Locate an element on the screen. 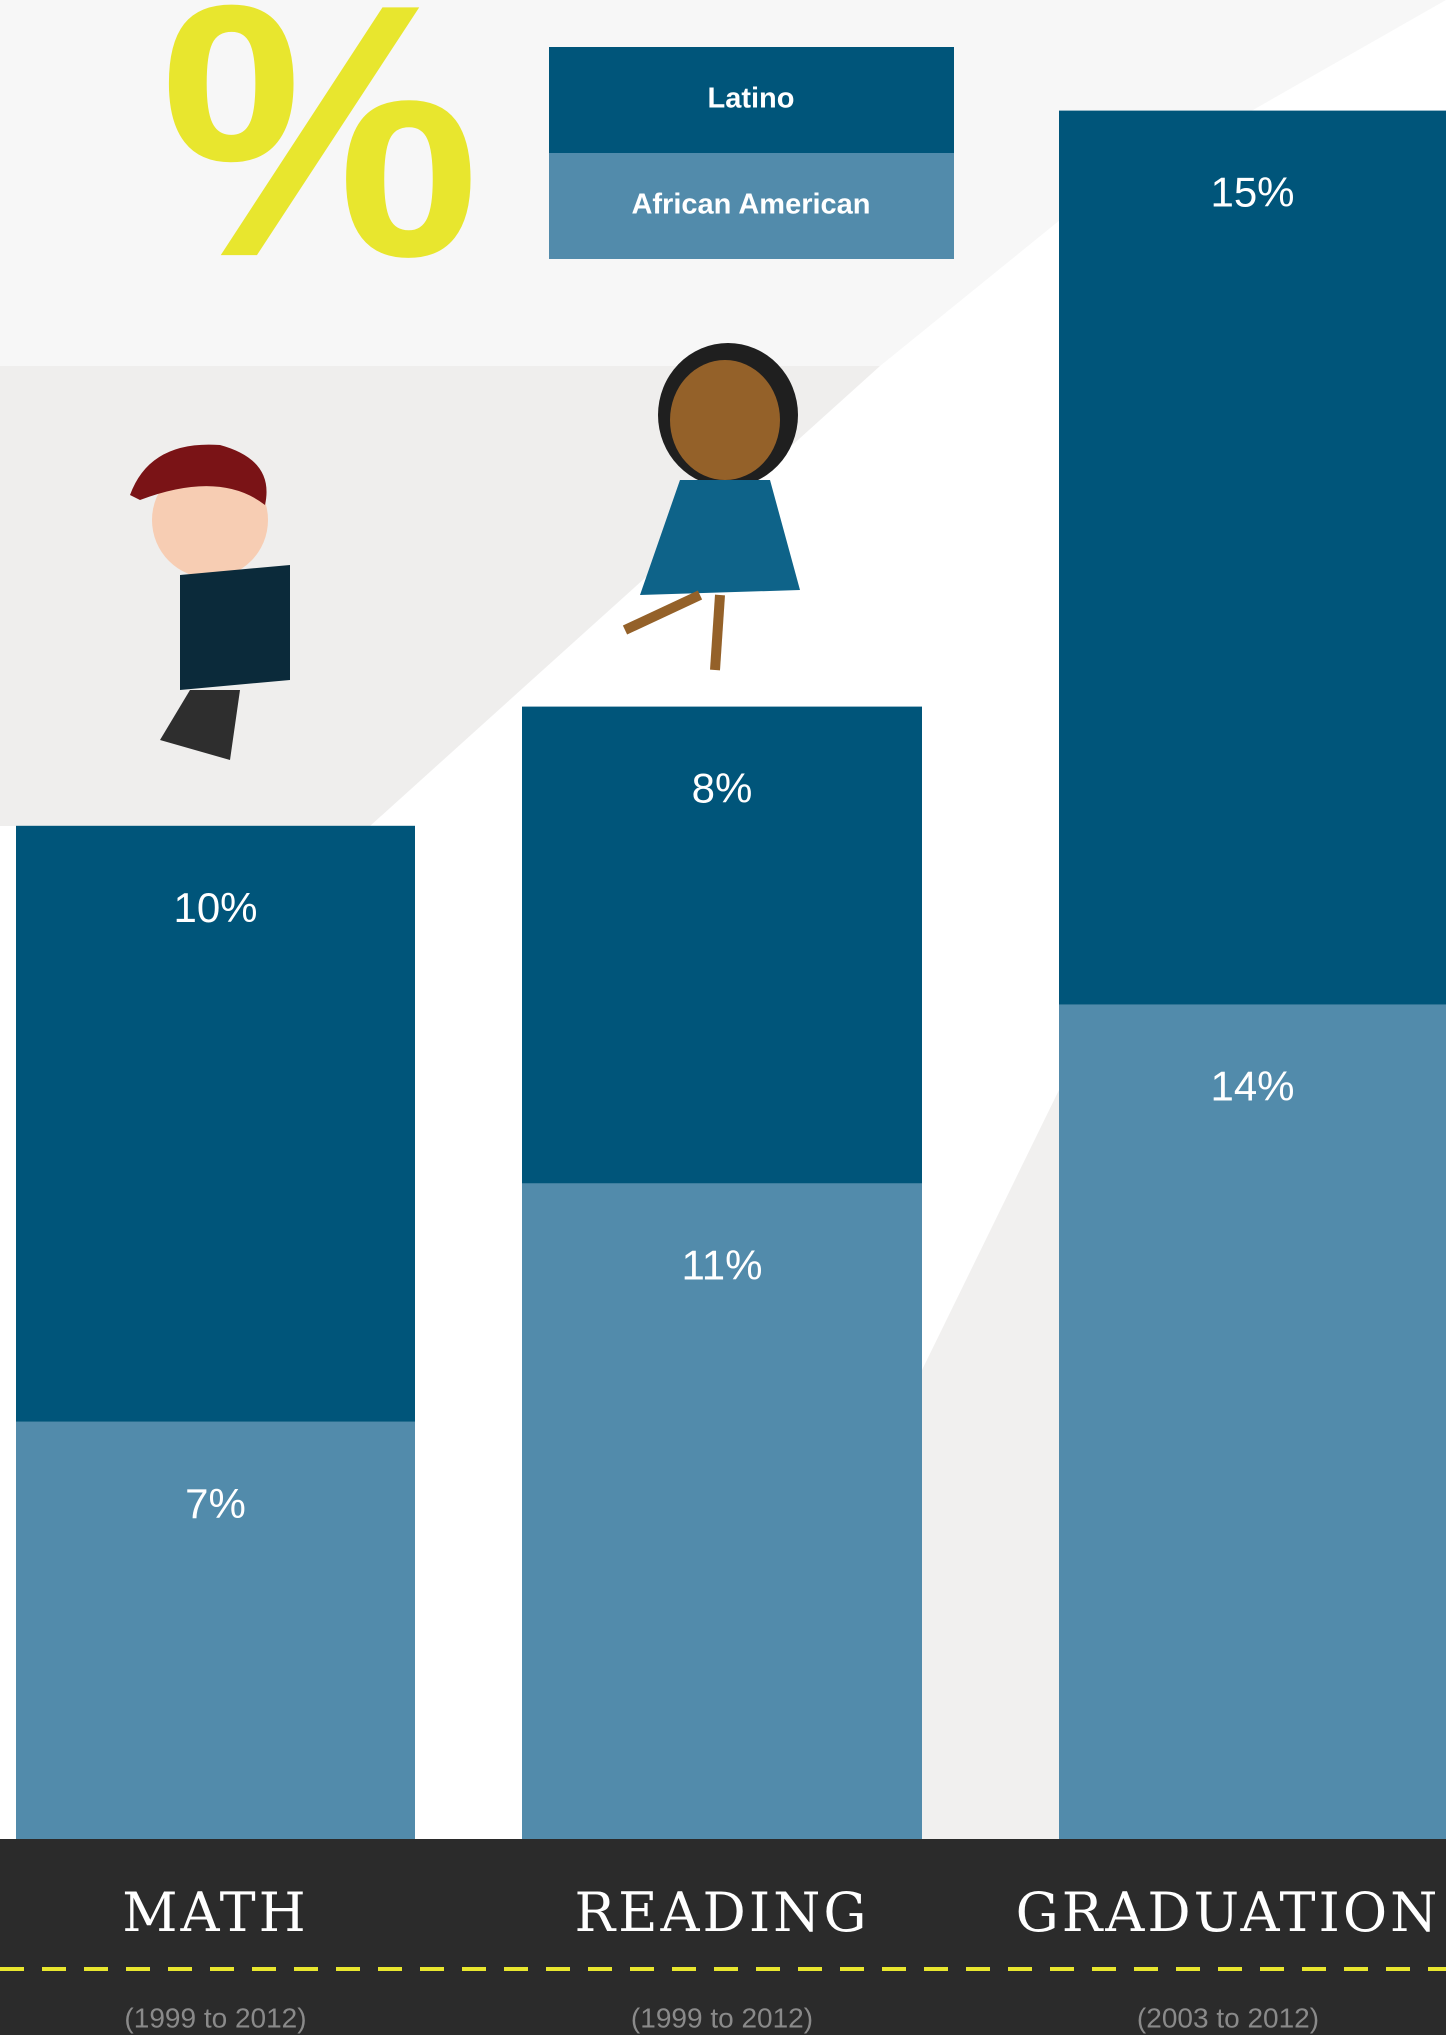  percent-symbol: % is located at coordinates (320, 166).